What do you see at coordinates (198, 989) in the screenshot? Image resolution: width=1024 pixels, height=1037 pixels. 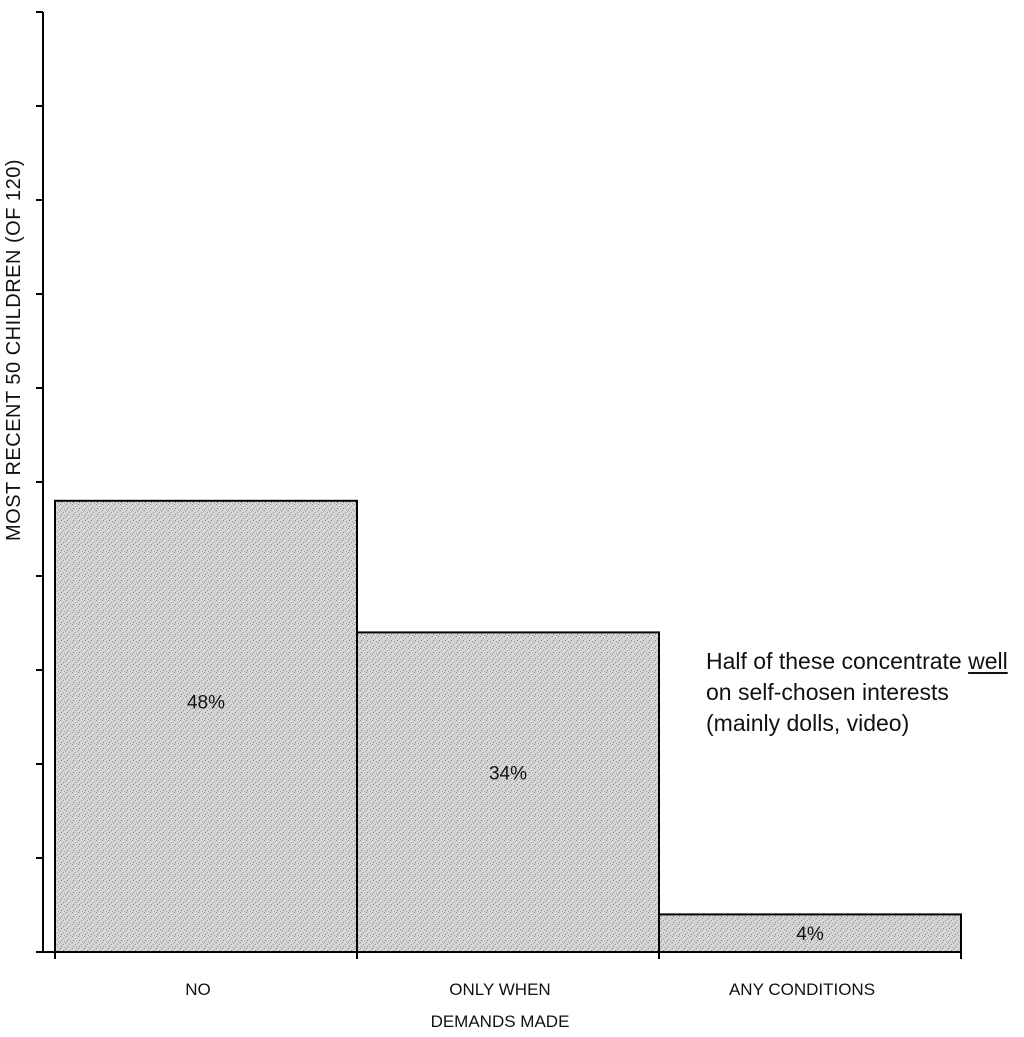 I see `category-label-1: NO` at bounding box center [198, 989].